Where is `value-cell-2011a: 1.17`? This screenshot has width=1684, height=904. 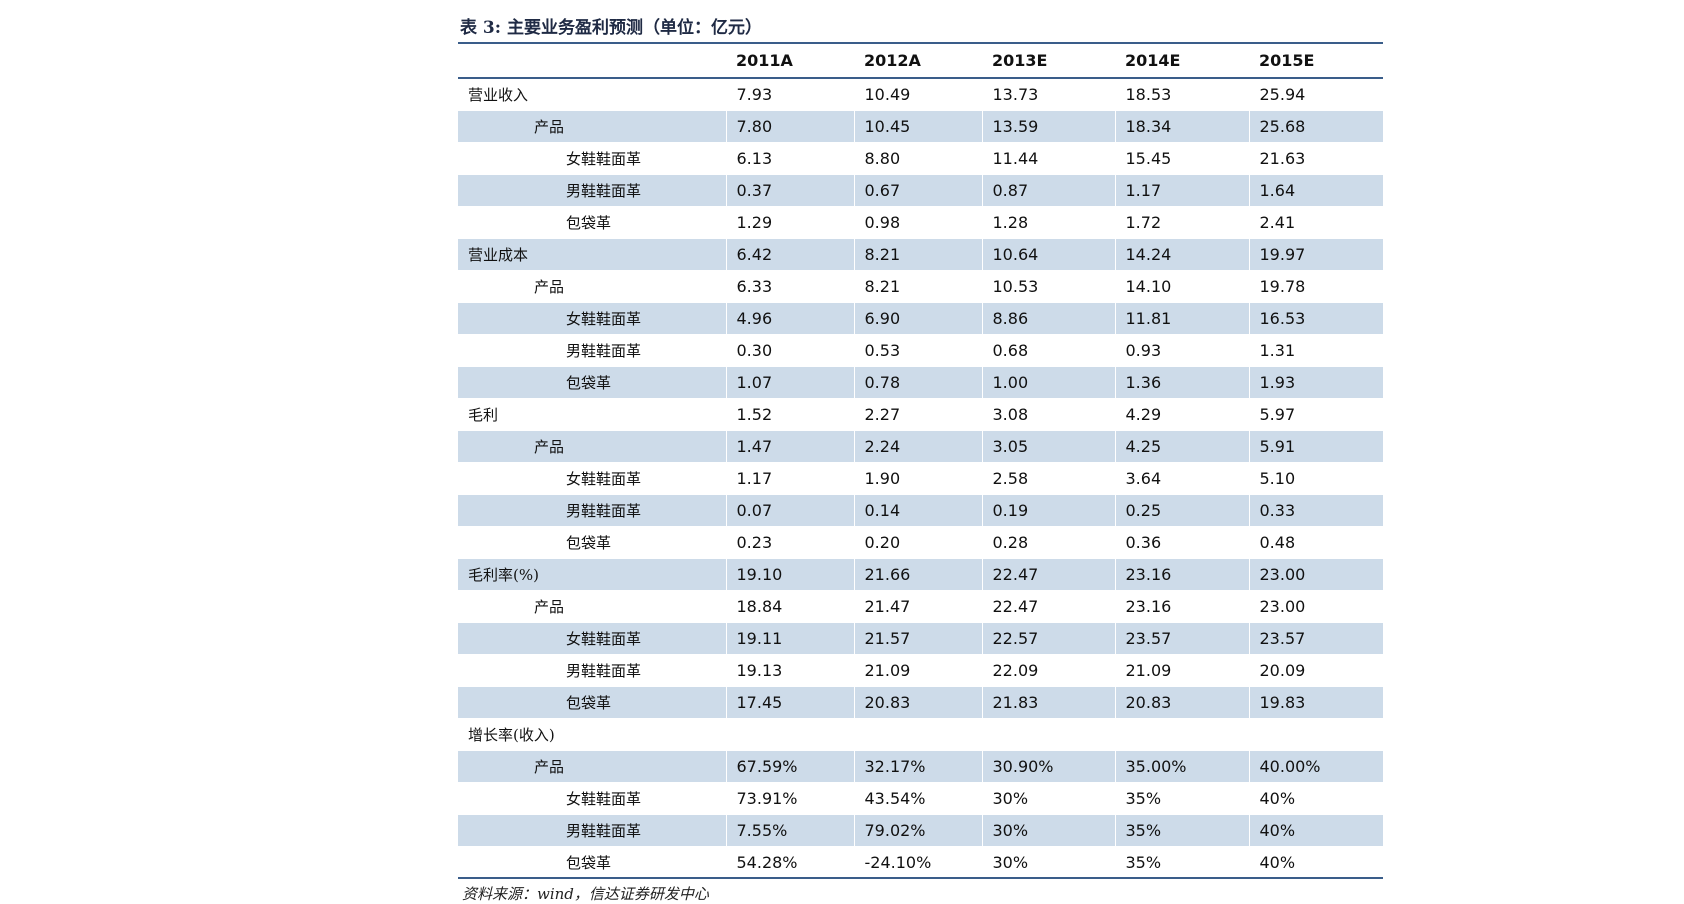 value-cell-2011a: 1.17 is located at coordinates (789, 478).